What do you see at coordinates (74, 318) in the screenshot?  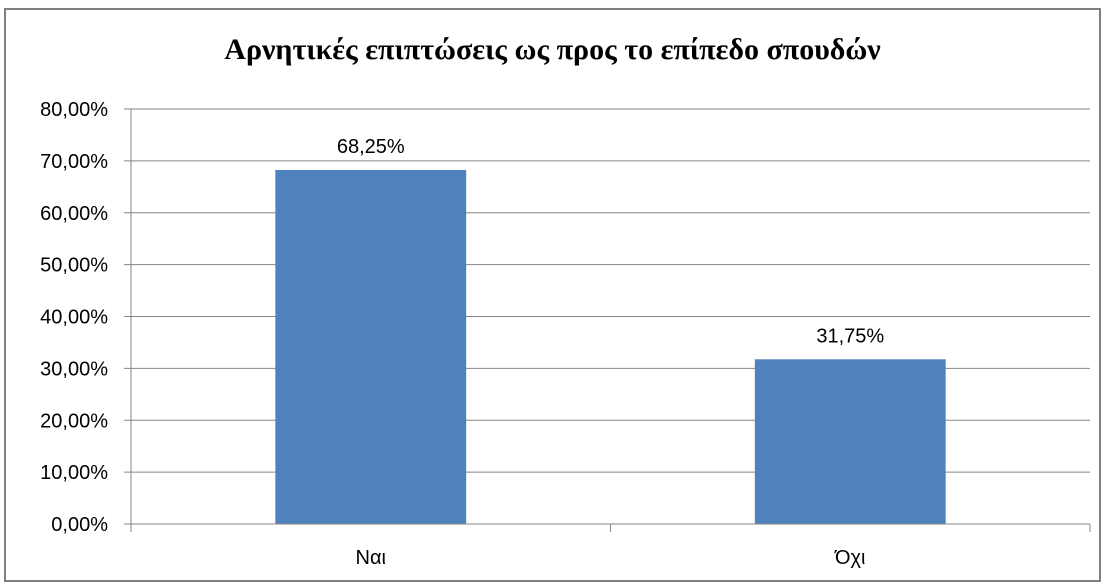 I see `y-tick-label: 40,00%` at bounding box center [74, 318].